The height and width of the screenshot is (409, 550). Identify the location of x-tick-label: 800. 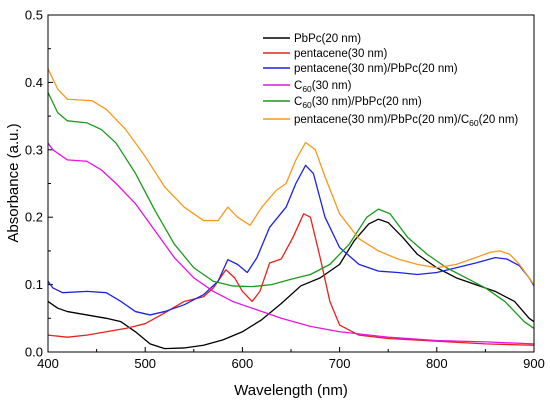
(437, 363).